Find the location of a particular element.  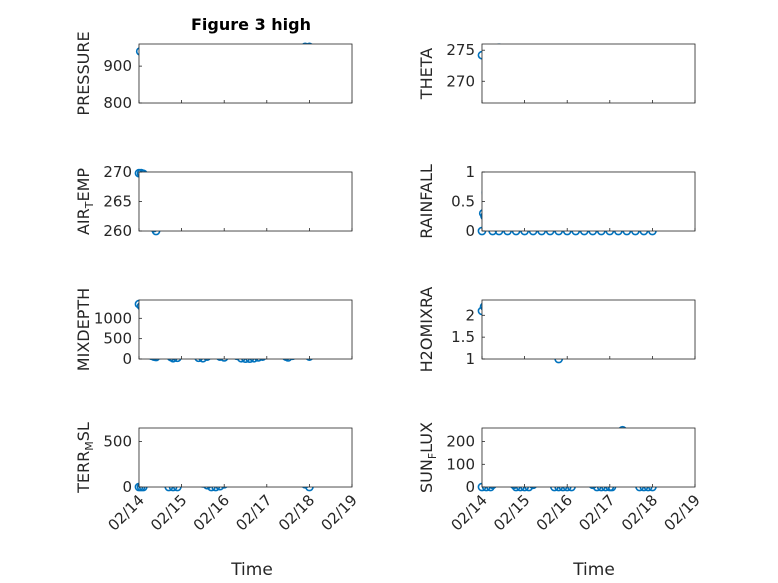

panel-rainfall: 0 0.5 1 RAINFALL is located at coordinates (556, 201).